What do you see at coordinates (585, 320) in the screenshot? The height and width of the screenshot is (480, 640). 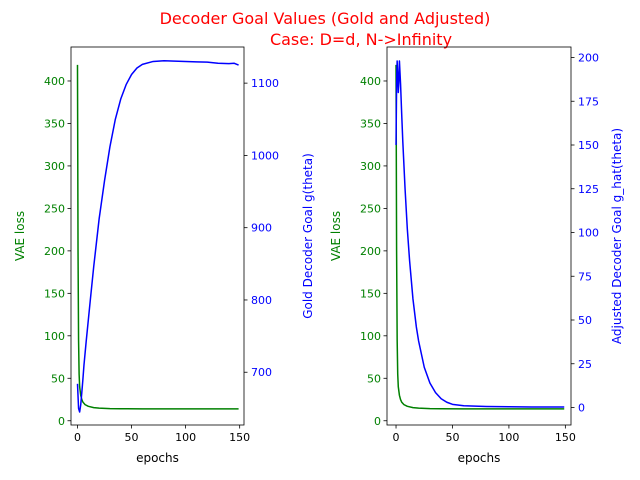 I see `y-right-tick-label: 50` at bounding box center [585, 320].